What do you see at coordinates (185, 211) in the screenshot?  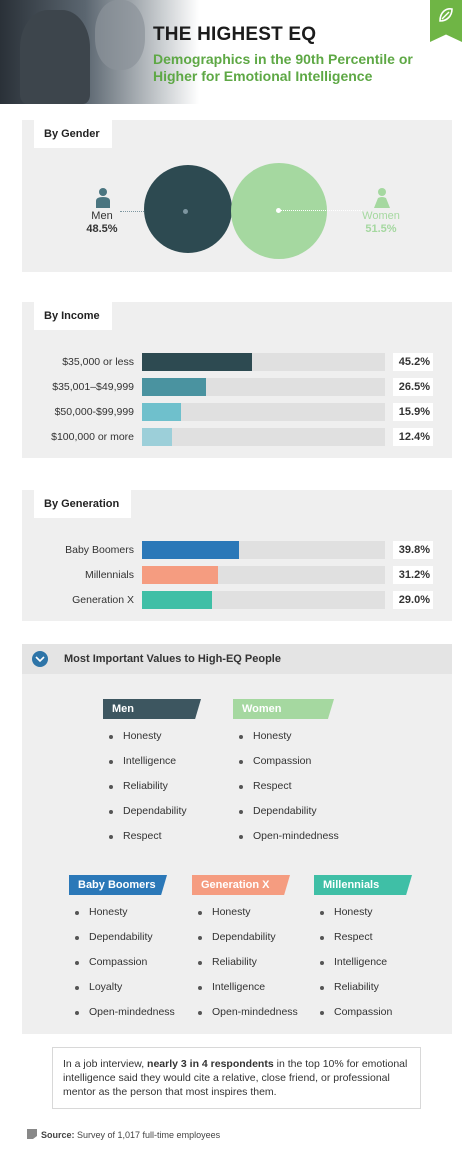 I see `men-dot` at bounding box center [185, 211].